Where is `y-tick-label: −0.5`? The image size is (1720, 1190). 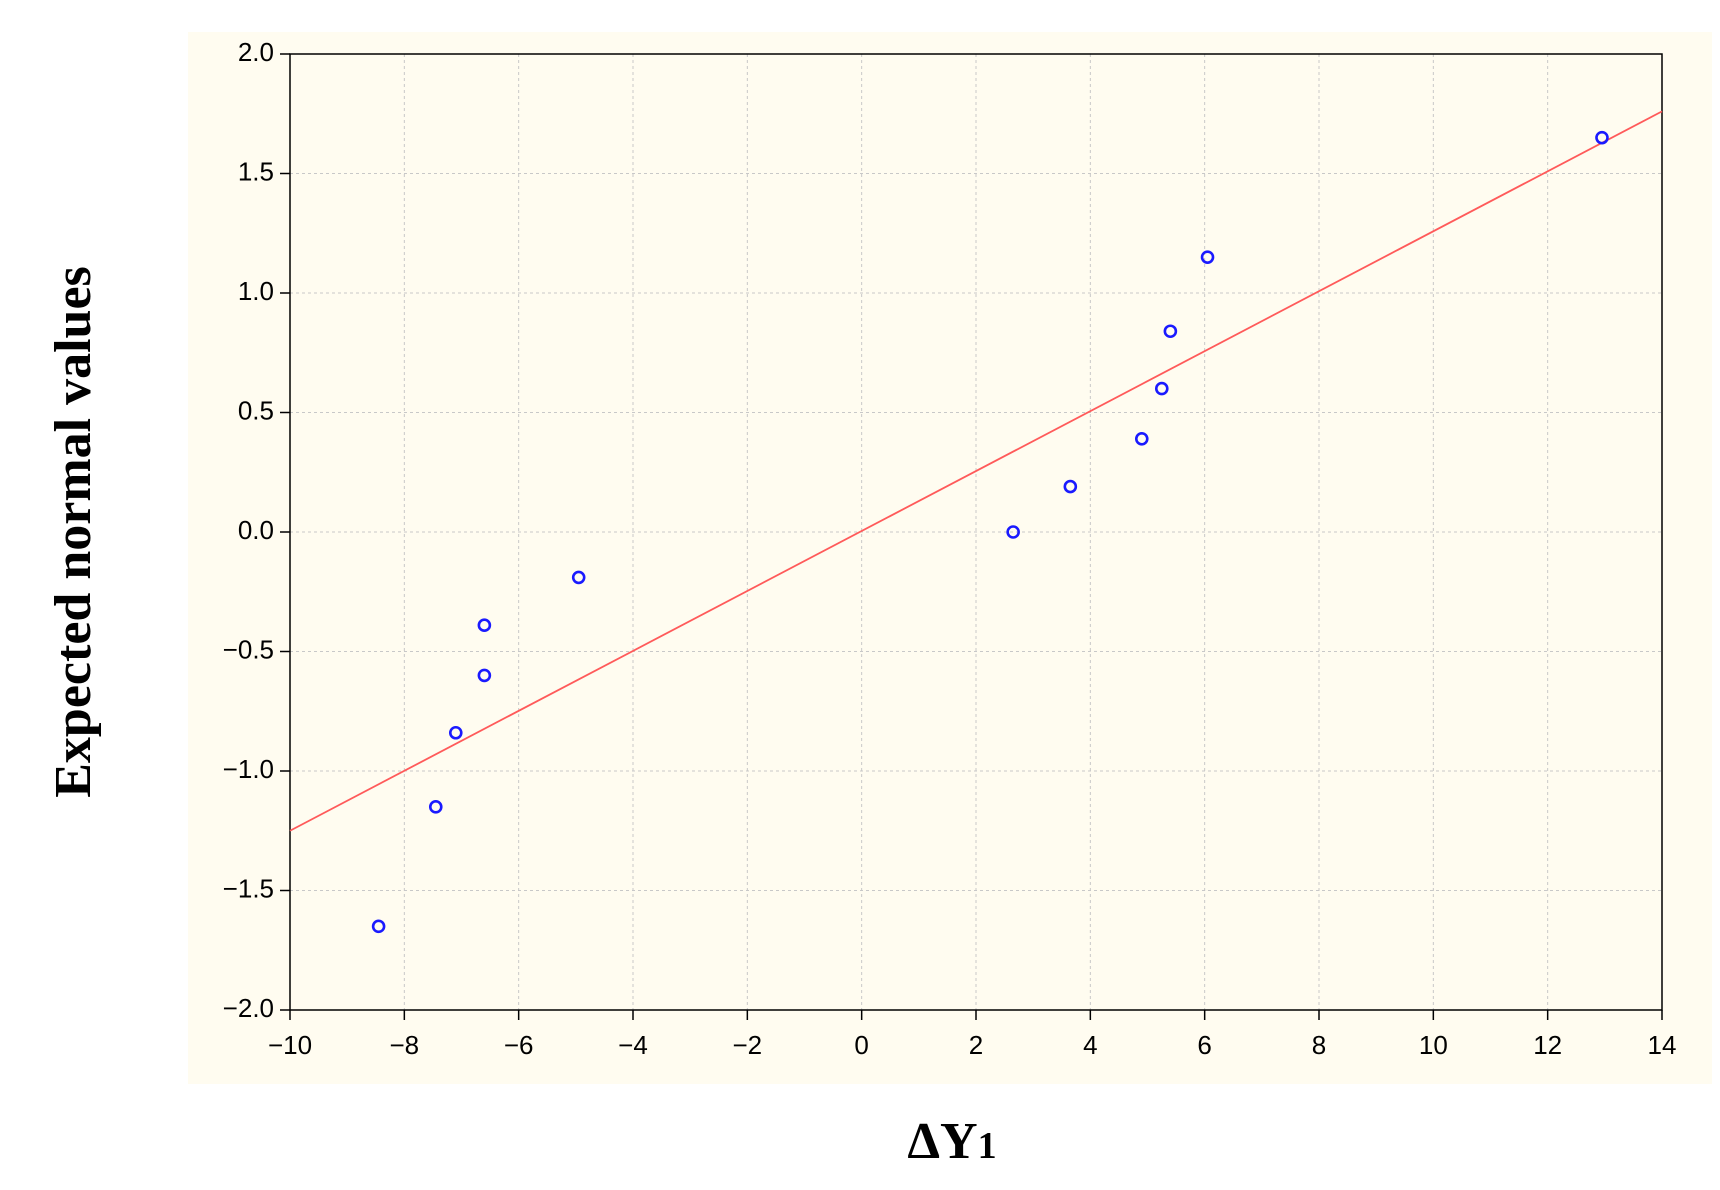
y-tick-label: −0.5 is located at coordinates (248, 649).